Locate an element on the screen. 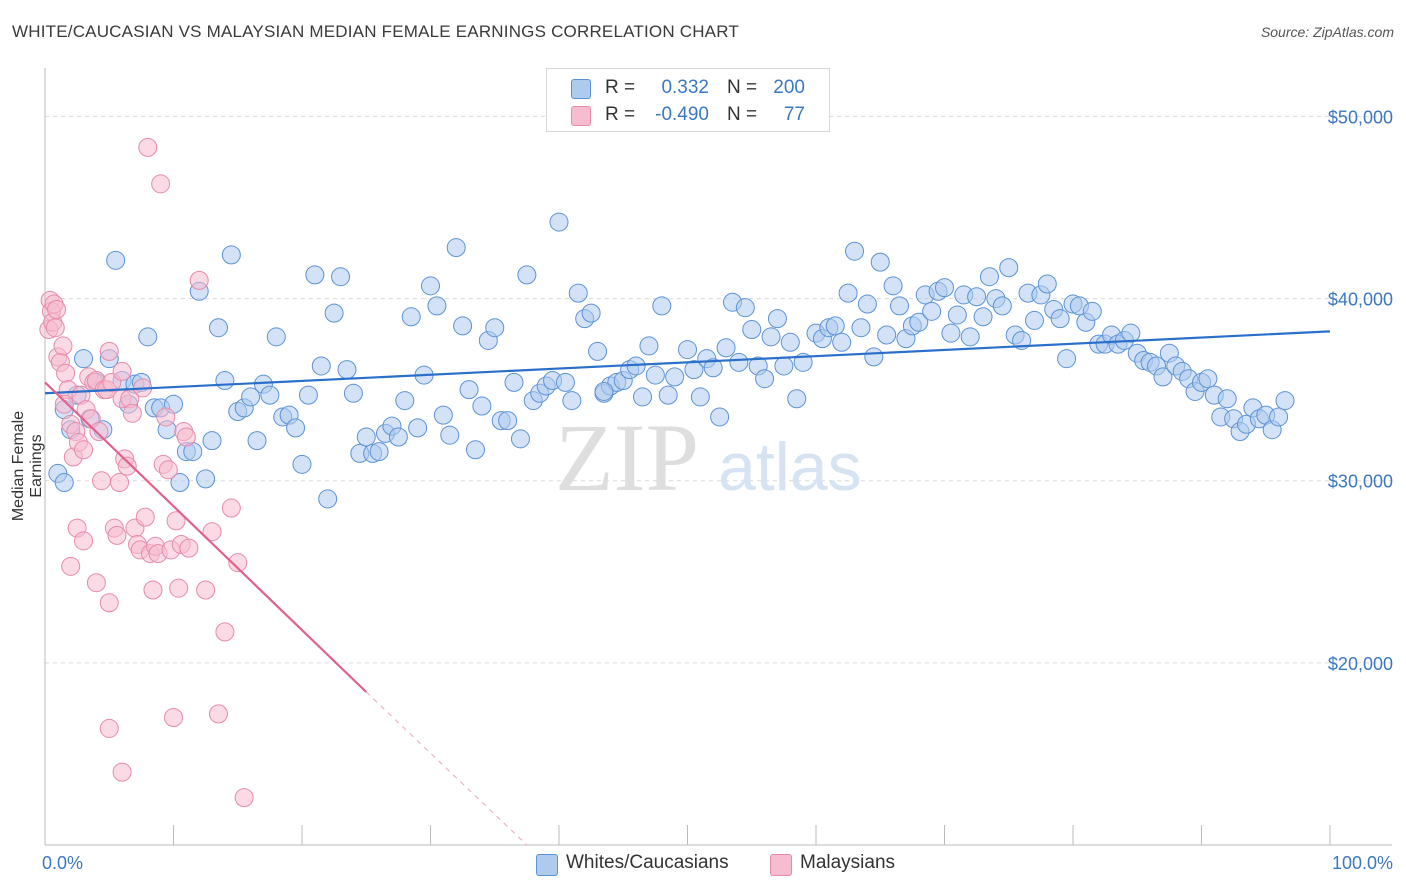 The image size is (1406, 892). bottom-legend-swatch-malaysians is located at coordinates (781, 865).